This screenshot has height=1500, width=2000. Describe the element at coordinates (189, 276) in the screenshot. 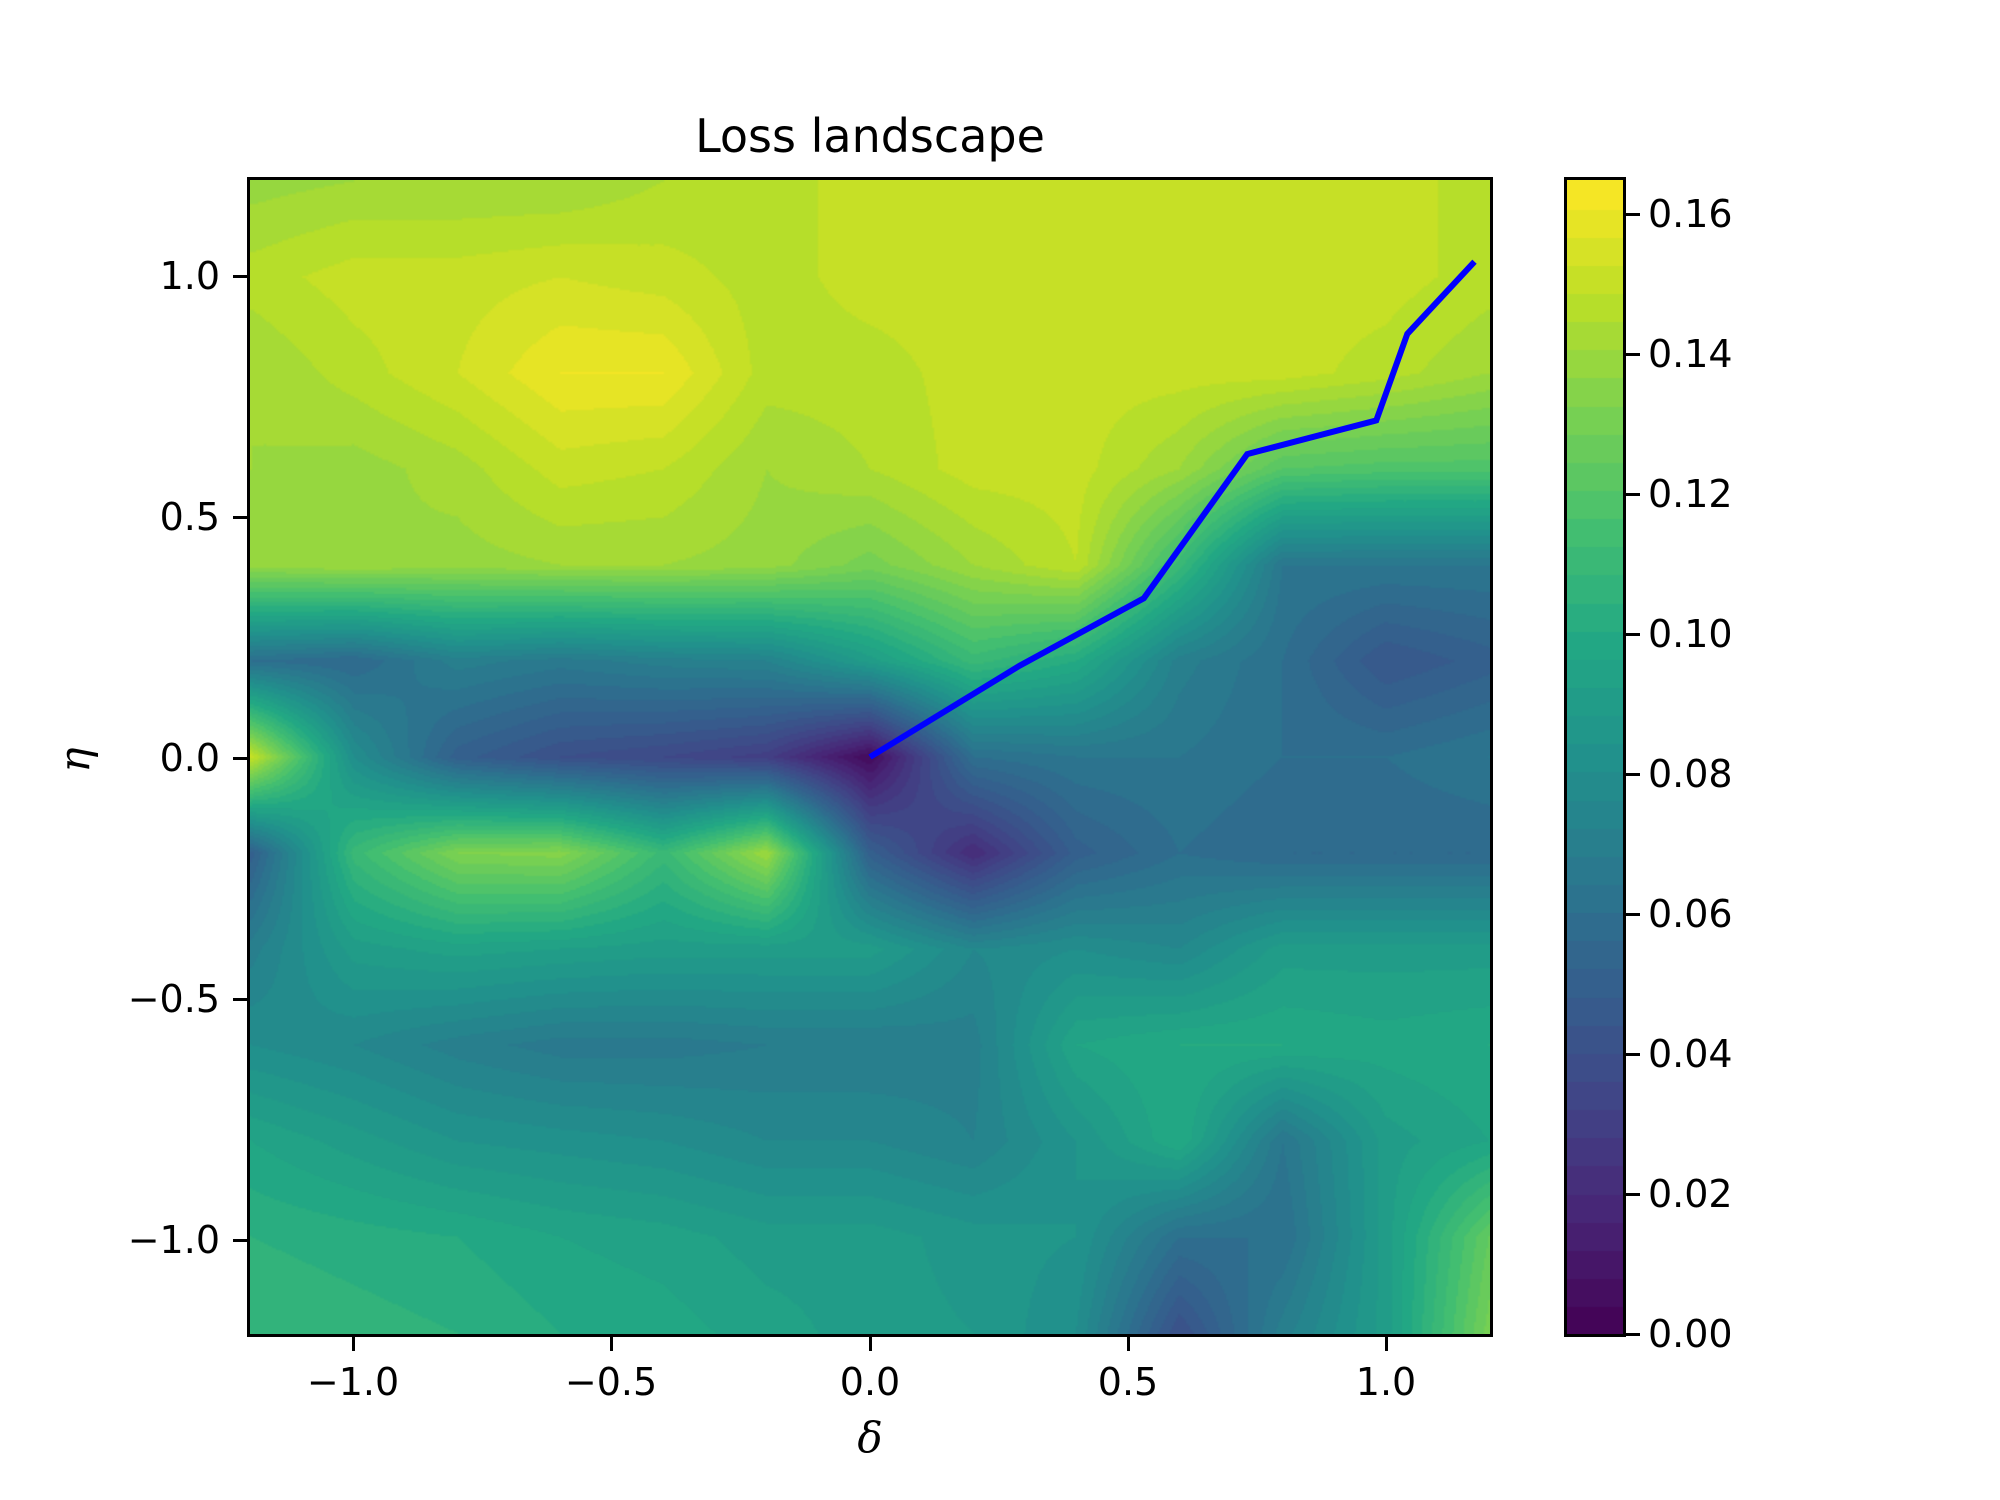

I see `y-tick-label: 1.0` at that location.